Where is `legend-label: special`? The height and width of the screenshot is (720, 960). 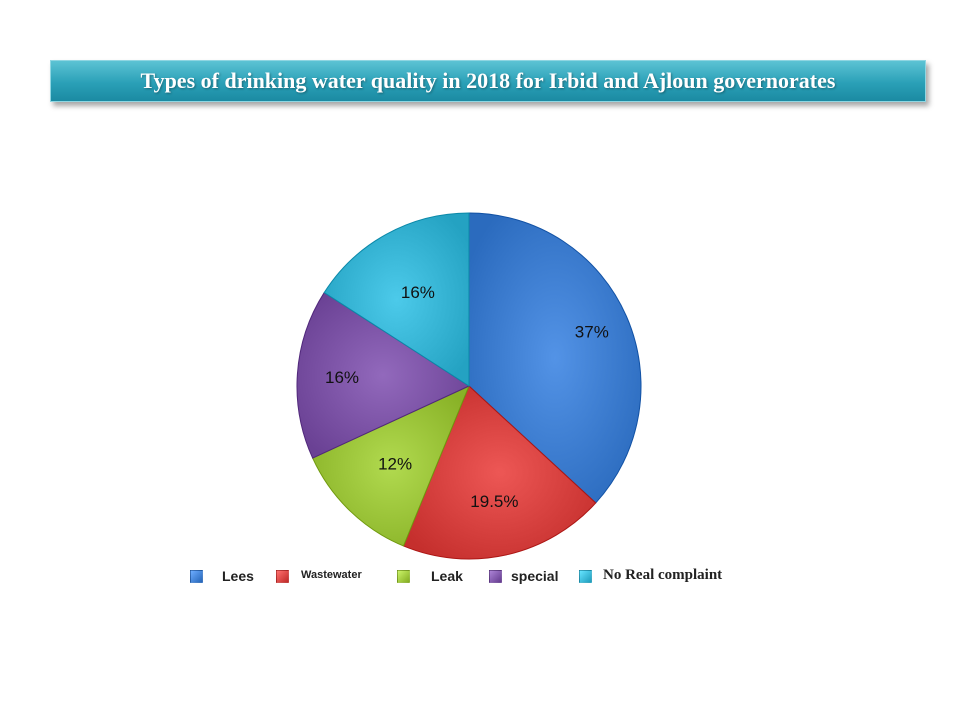 legend-label: special is located at coordinates (535, 576).